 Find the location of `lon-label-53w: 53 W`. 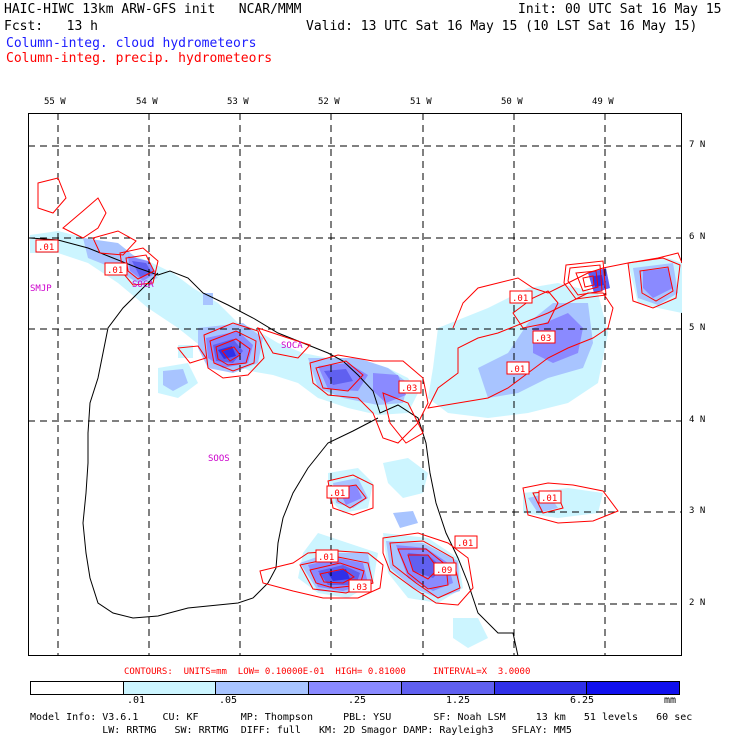

lon-label-53w: 53 W is located at coordinates (238, 102).